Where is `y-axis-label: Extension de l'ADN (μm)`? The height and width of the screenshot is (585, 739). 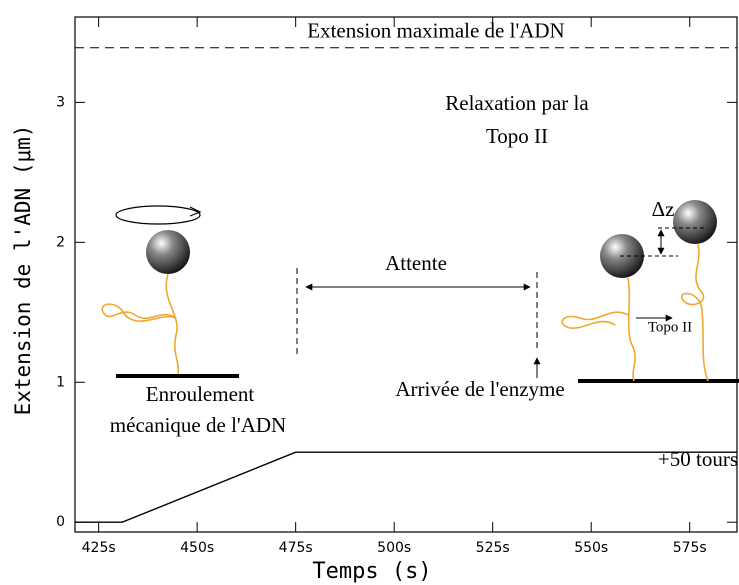
y-axis-label: Extension de l'ADN (μm) is located at coordinates (23, 270).